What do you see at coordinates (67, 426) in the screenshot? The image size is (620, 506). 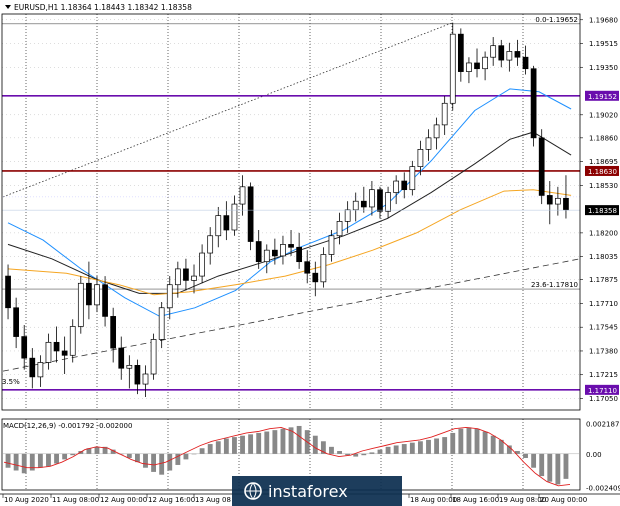 I see `macd-label: MACD(12,26,9) -0.001792 -0.002000` at bounding box center [67, 426].